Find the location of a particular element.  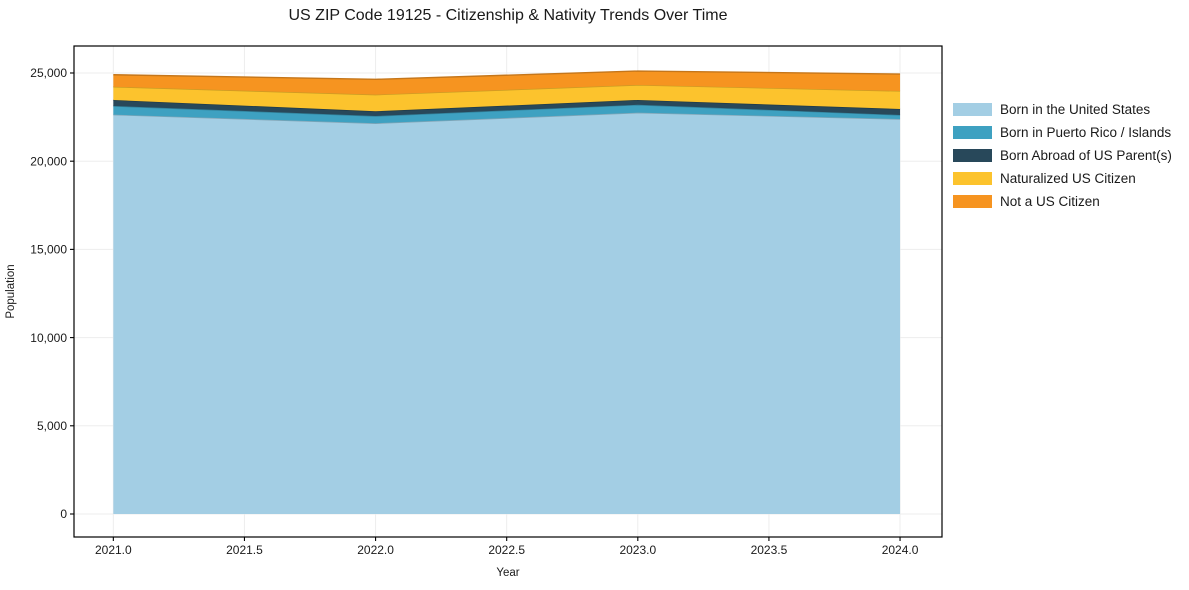

y-tick-label: 20,000 is located at coordinates (48, 161).